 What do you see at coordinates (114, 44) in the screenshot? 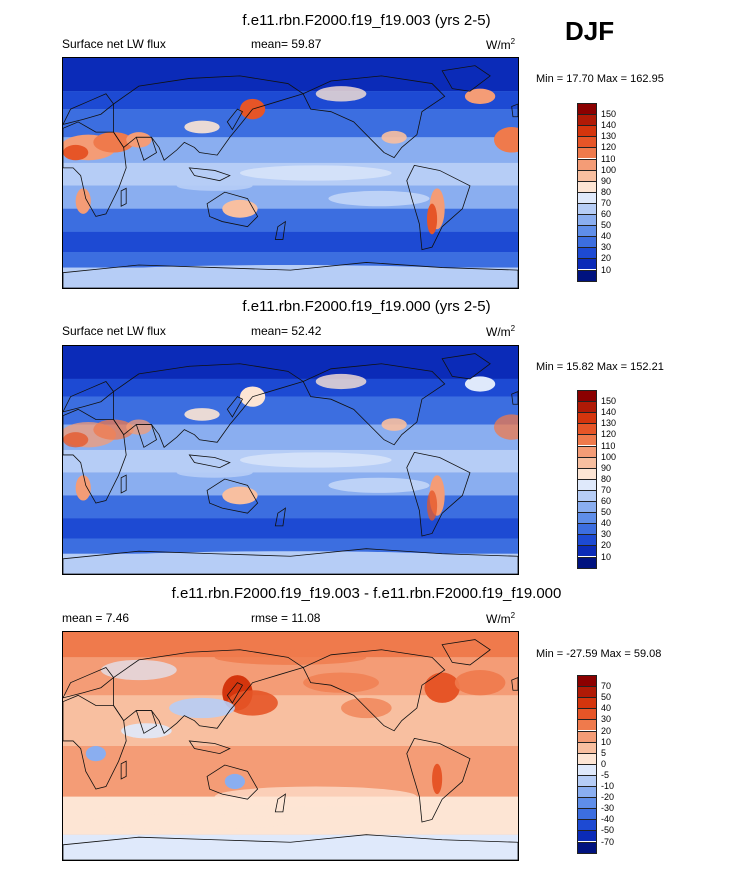
I see `panel-1-variable-label: Surface net LW flux` at bounding box center [114, 44].